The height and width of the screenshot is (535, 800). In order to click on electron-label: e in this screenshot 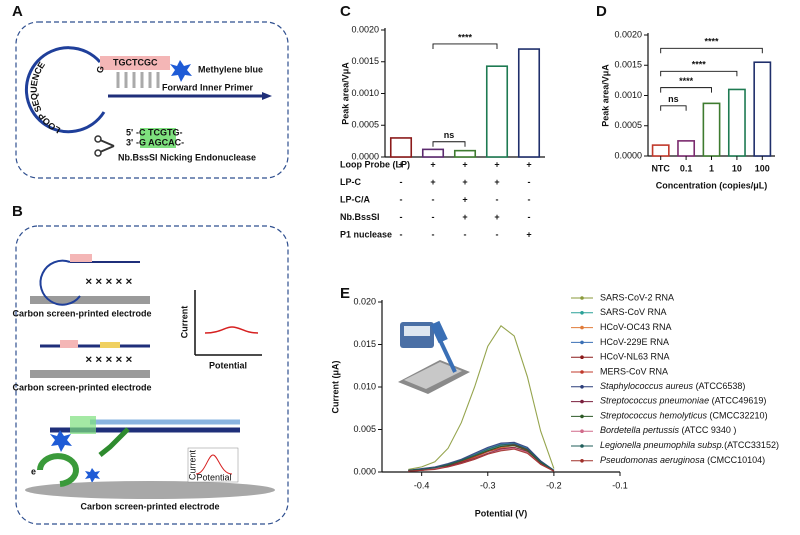, I will do `click(33, 471)`.